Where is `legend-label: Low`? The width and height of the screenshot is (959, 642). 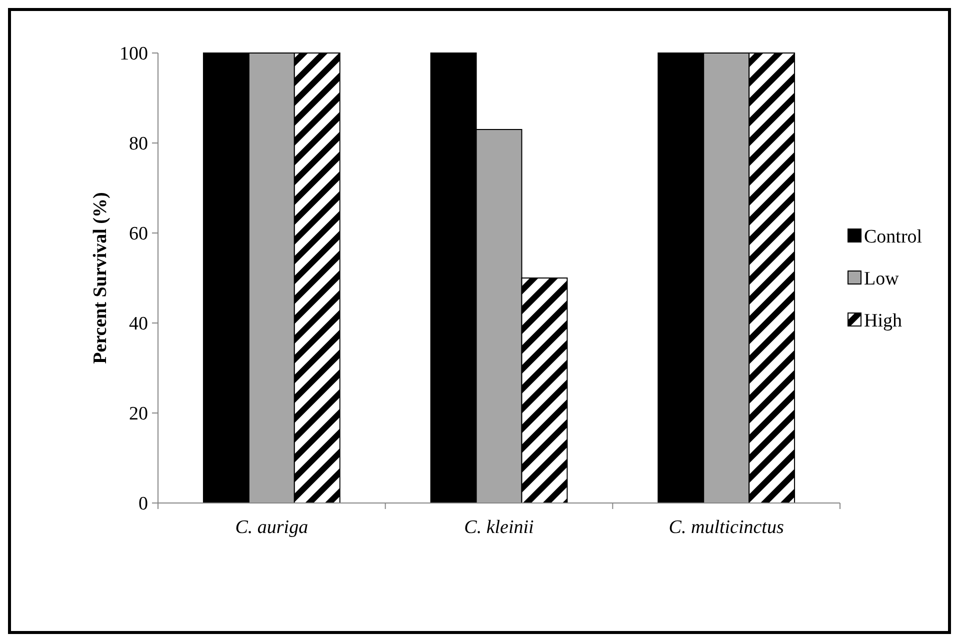 legend-label: Low is located at coordinates (882, 279).